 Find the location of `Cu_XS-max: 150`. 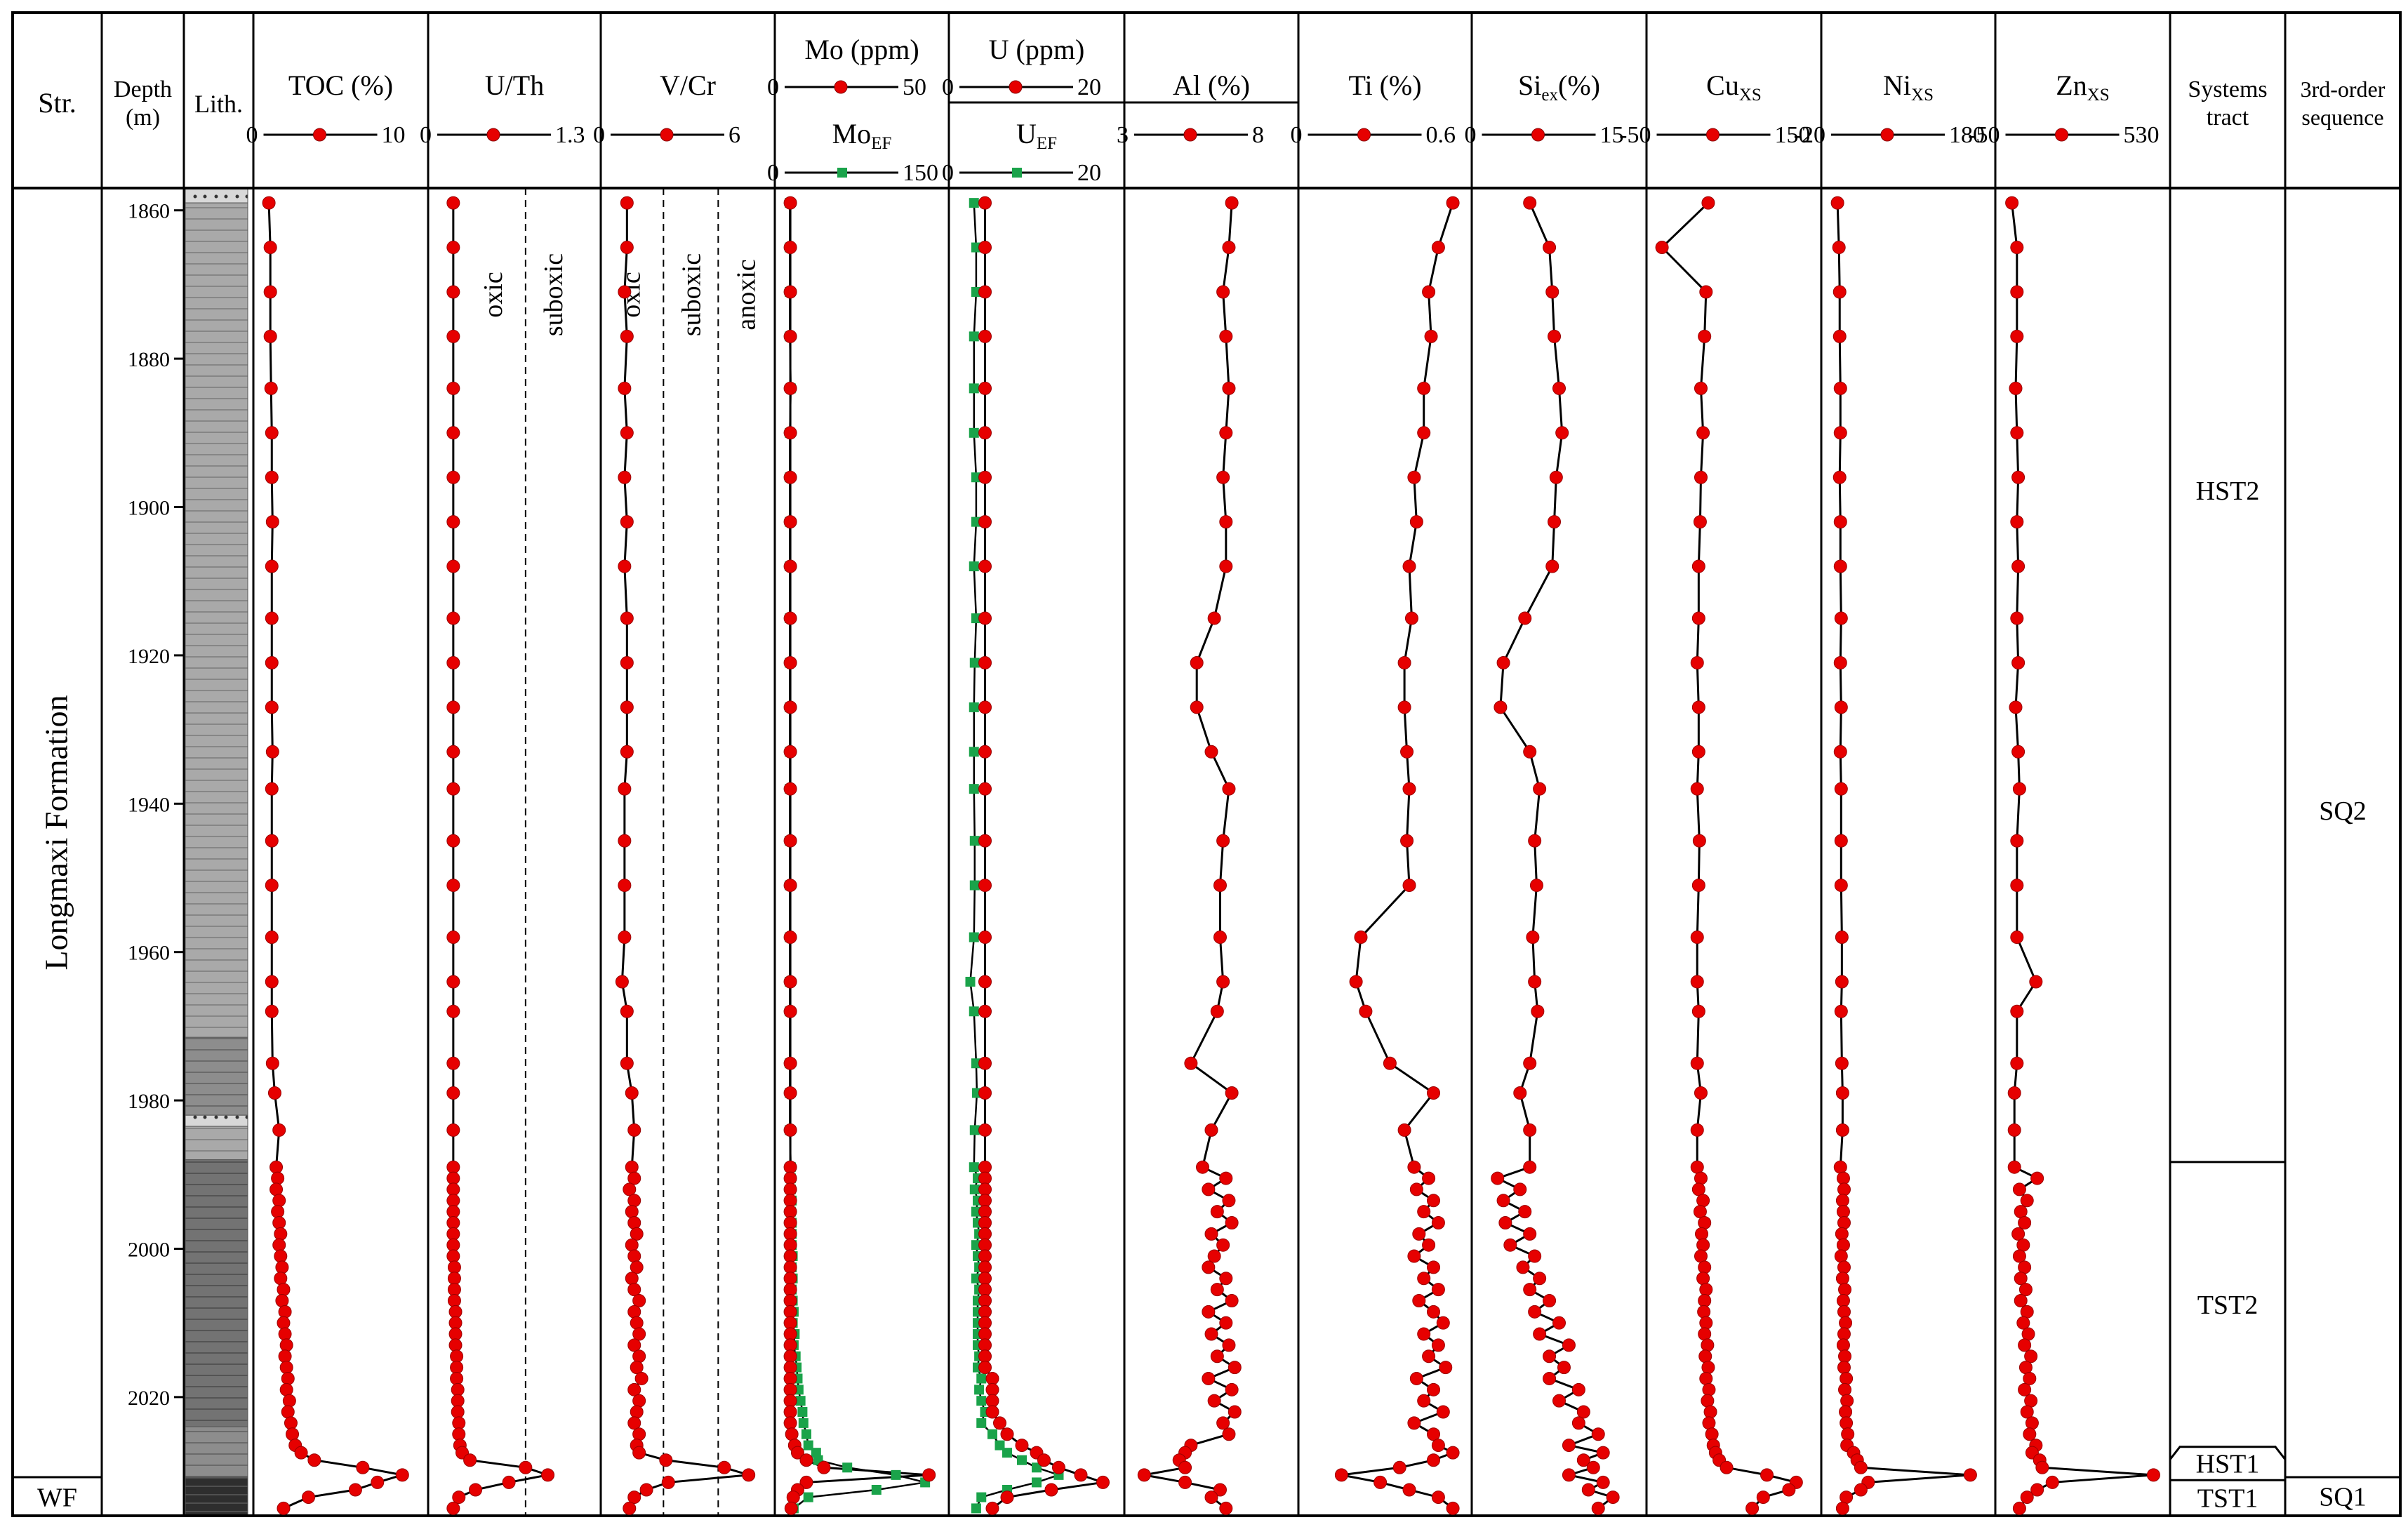

Cu_XS-max: 150 is located at coordinates (1793, 135).